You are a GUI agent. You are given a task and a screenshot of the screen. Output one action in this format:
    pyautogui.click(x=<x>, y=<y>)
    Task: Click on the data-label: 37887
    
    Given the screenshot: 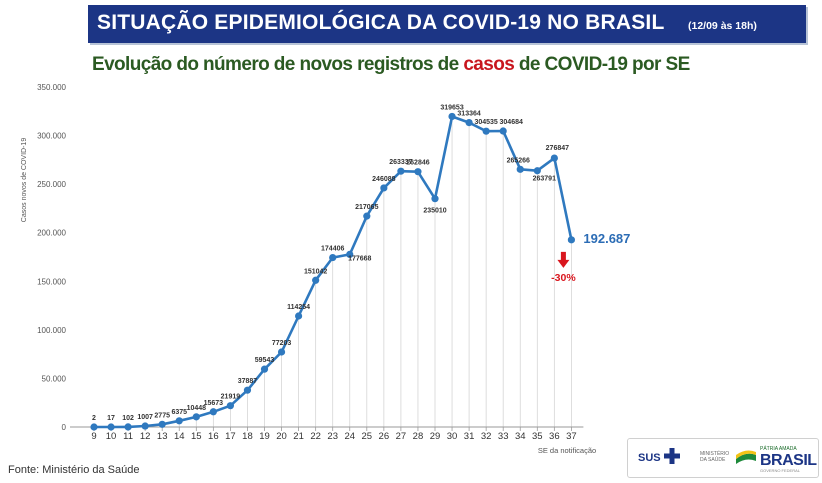 What is the action you would take?
    pyautogui.click(x=248, y=381)
    